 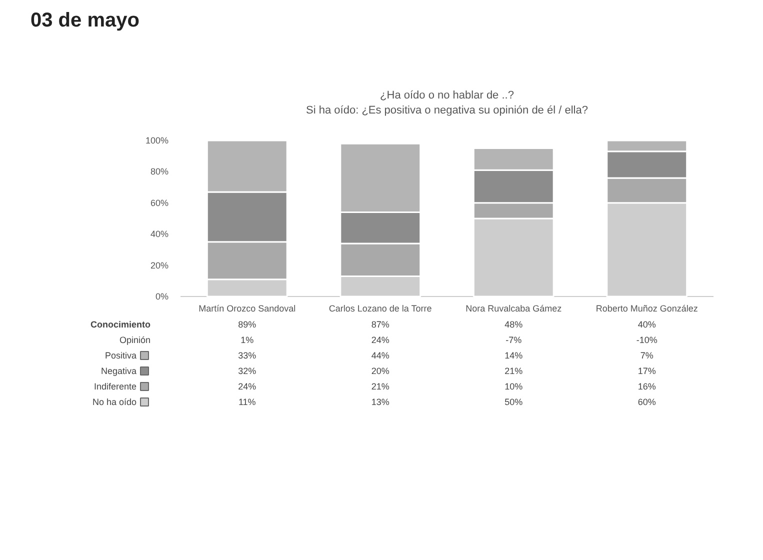 What do you see at coordinates (118, 371) in the screenshot?
I see `legend-label: Negativa` at bounding box center [118, 371].